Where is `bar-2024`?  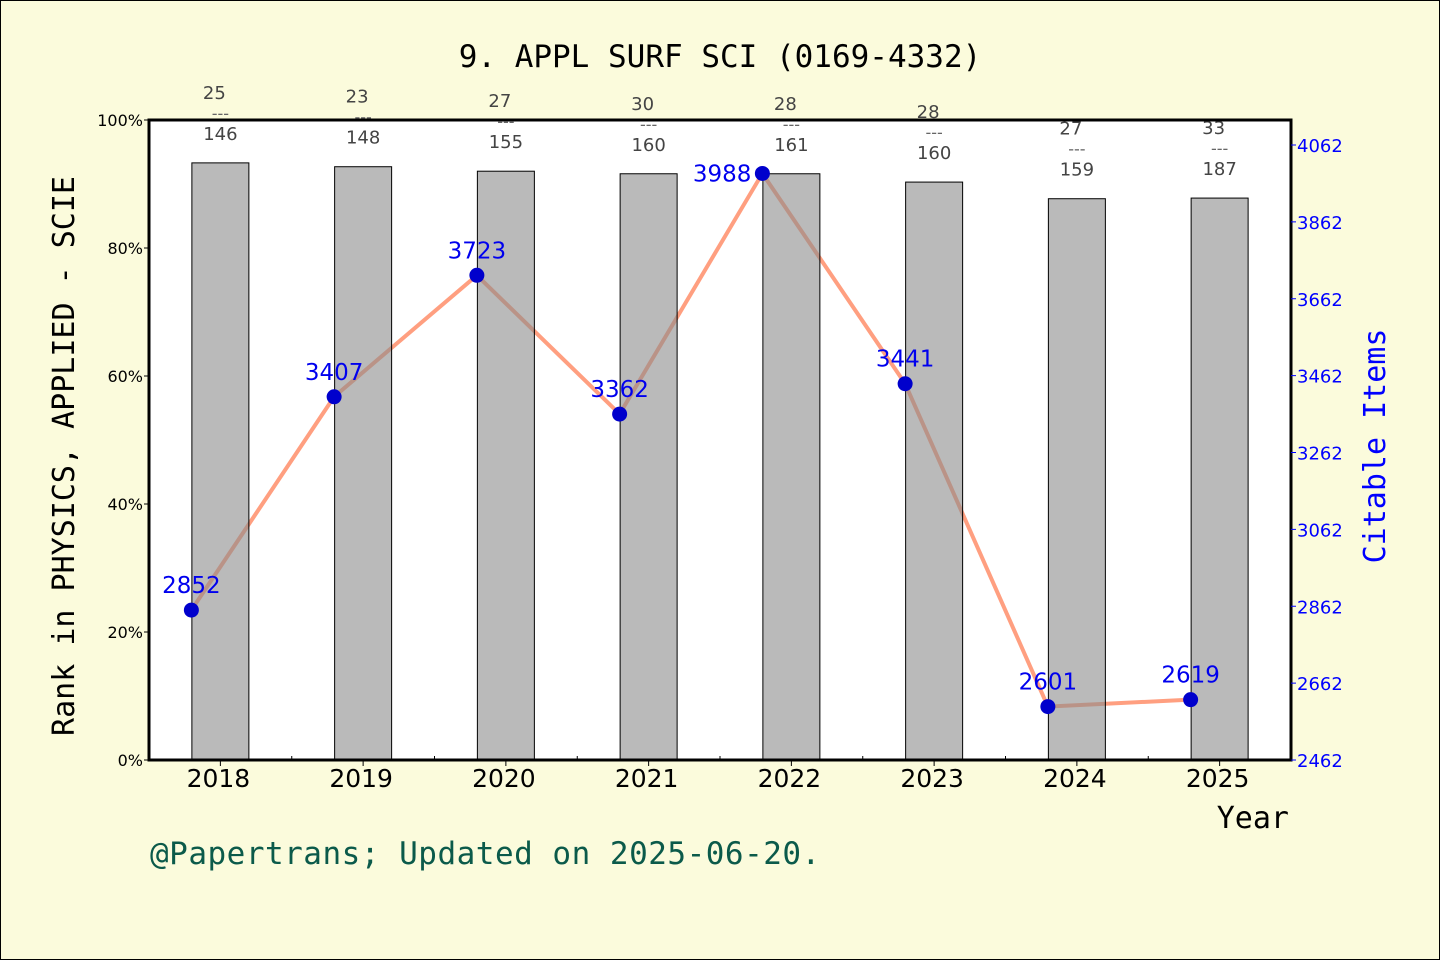
bar-2024 is located at coordinates (1076, 479).